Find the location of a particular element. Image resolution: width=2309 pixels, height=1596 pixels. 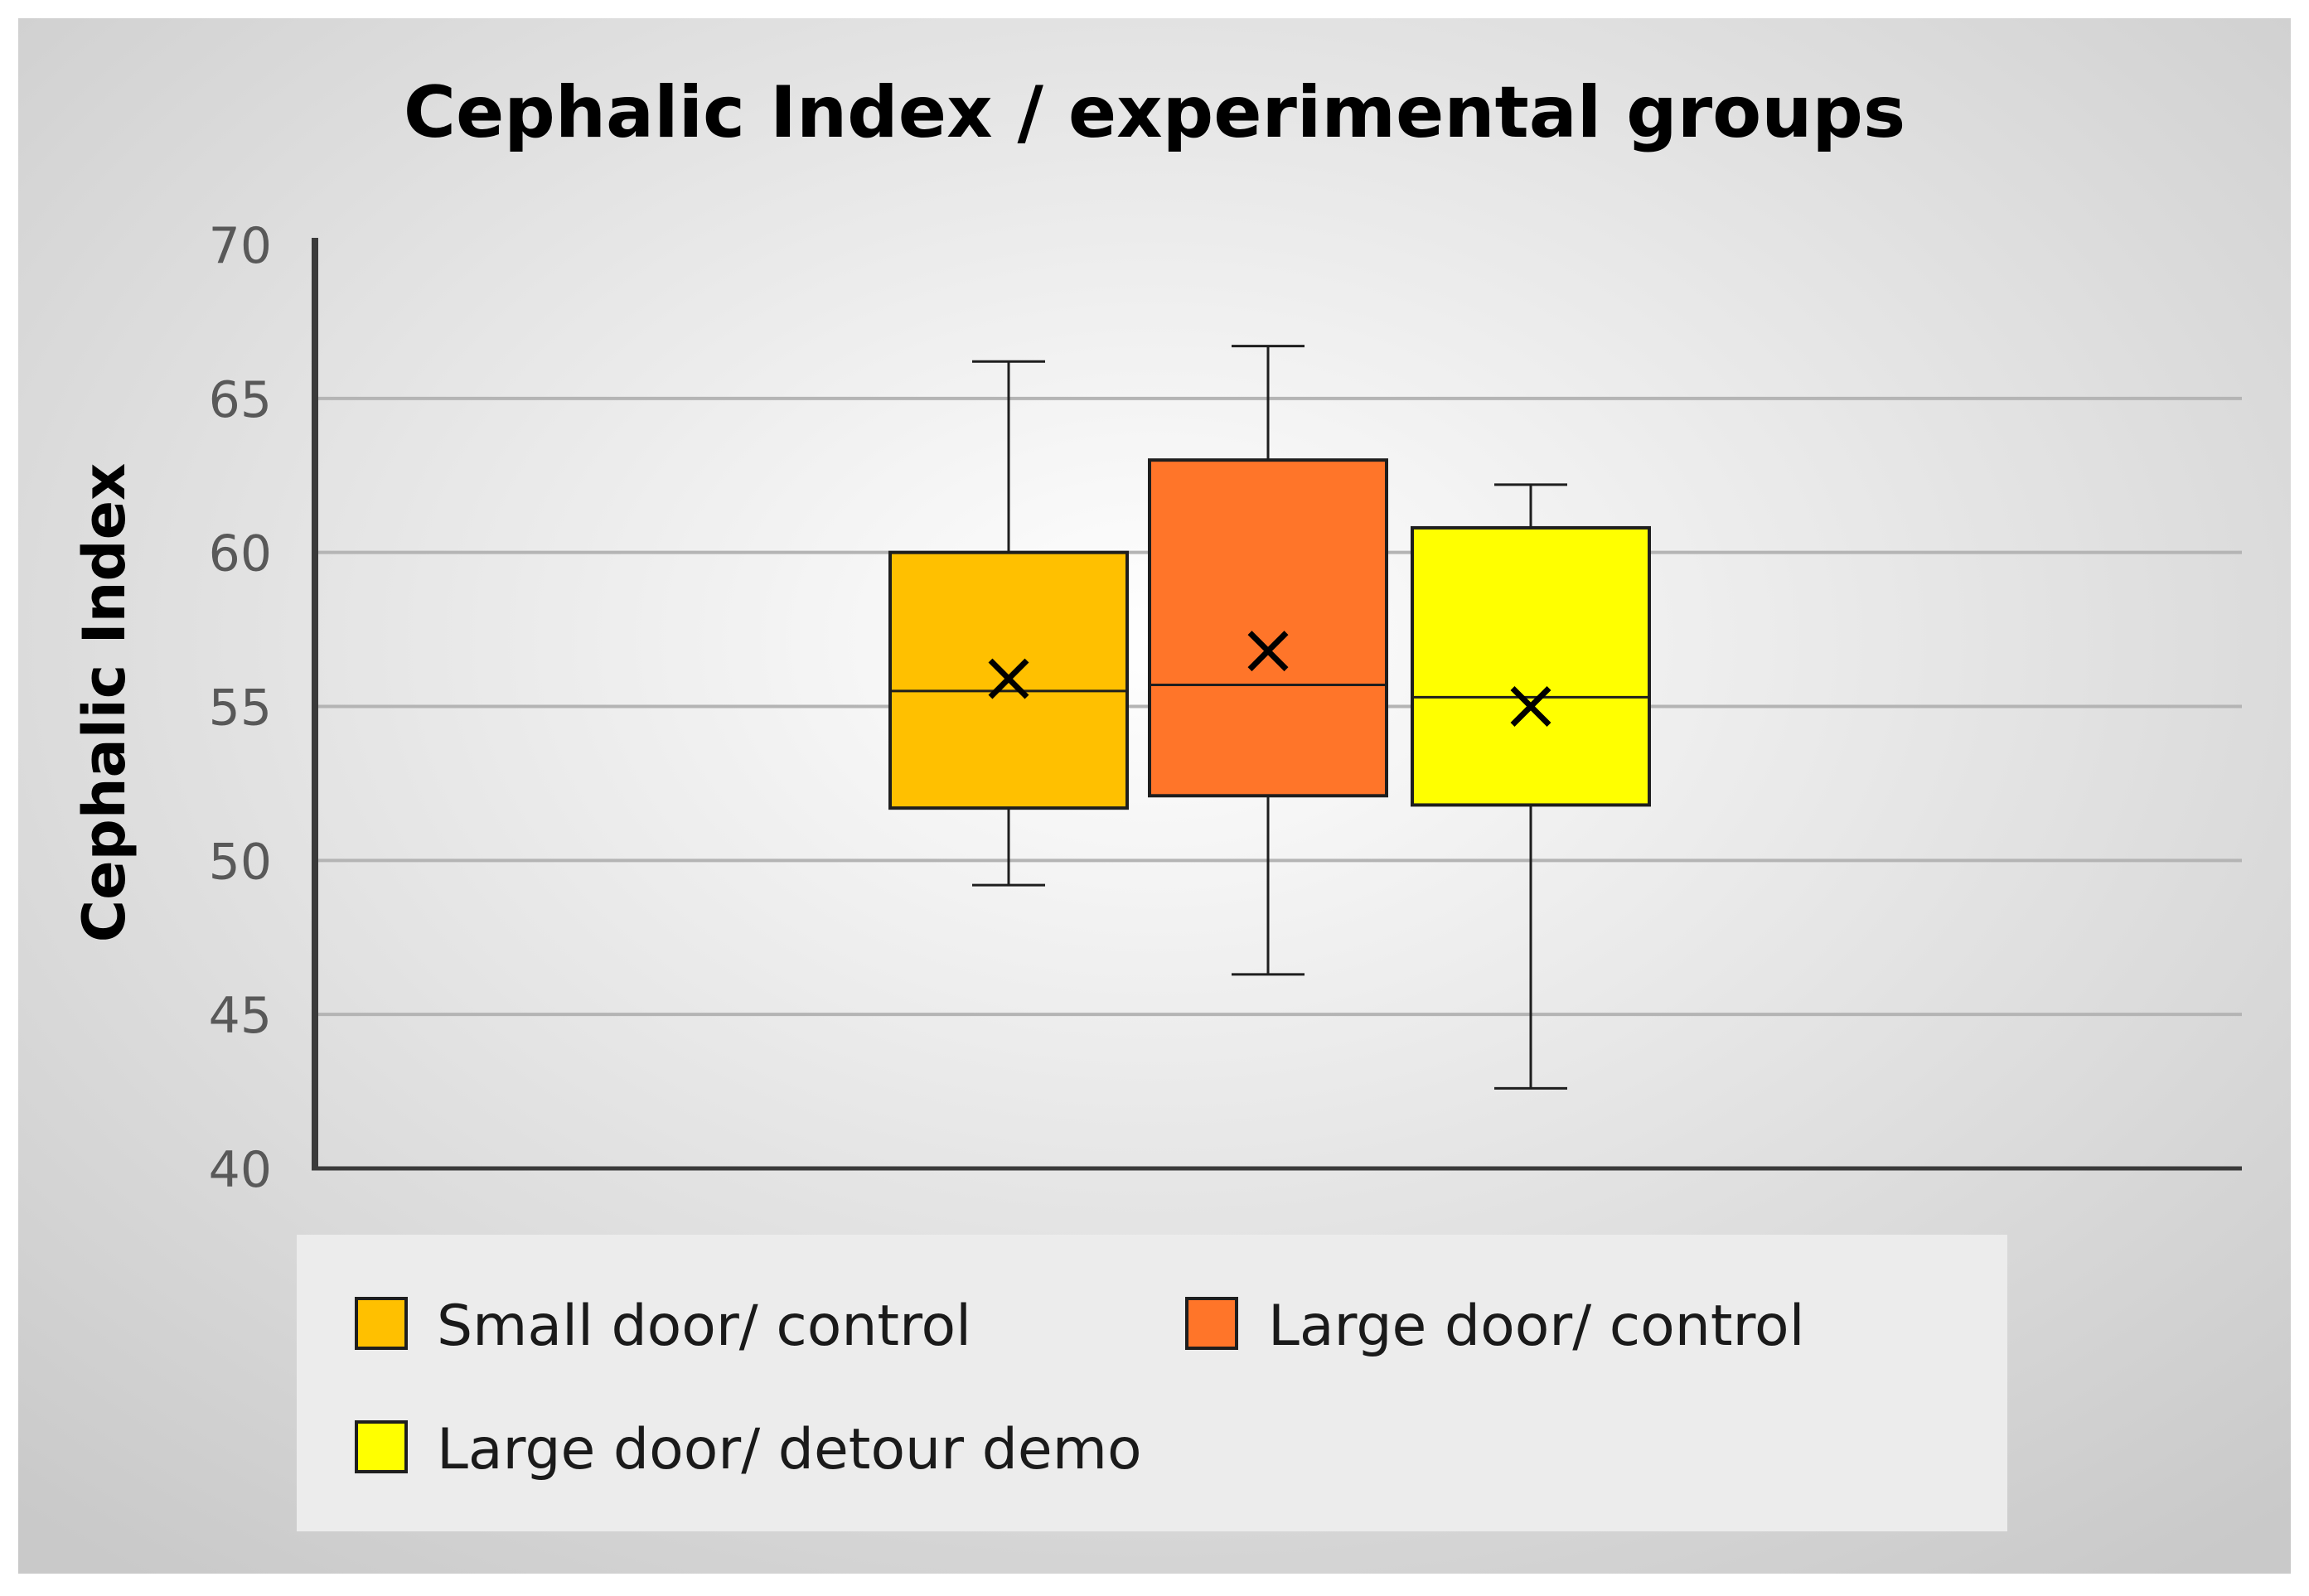

legend-item: Small door/ control is located at coordinates (663, 1326).